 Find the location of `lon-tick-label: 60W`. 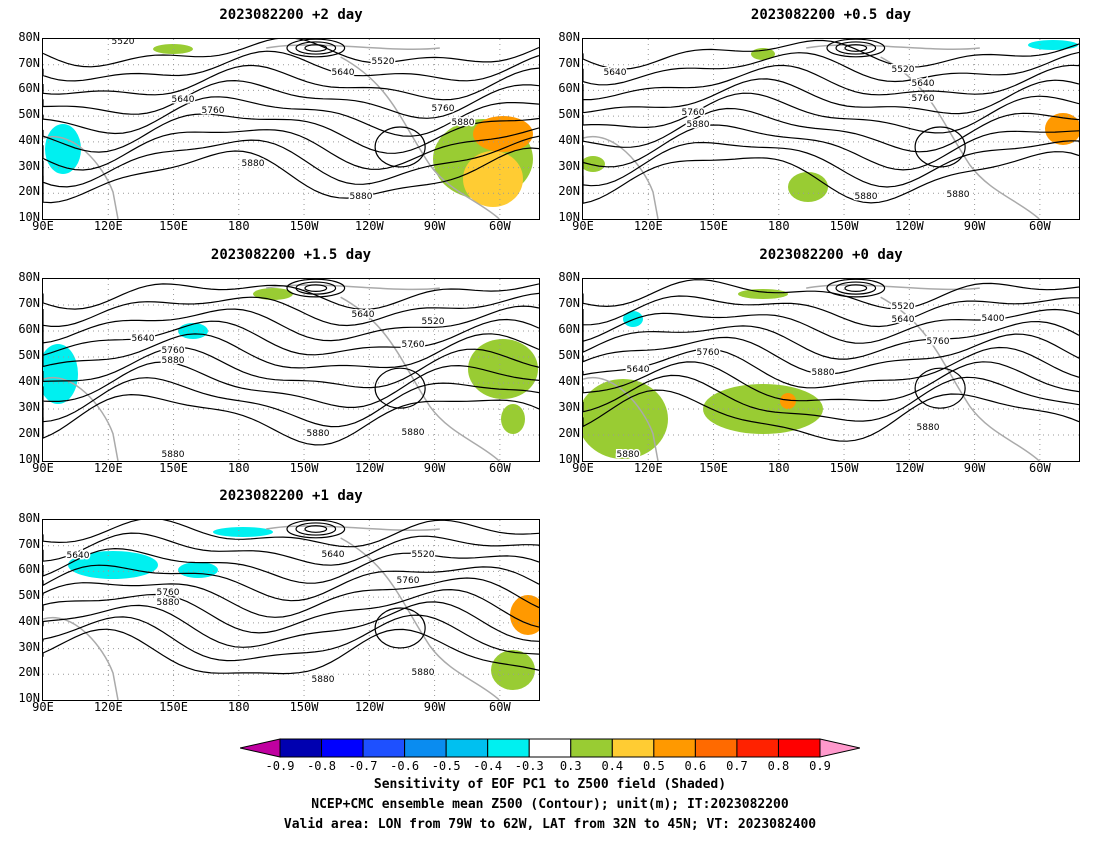

lon-tick-label: 60W is located at coordinates (500, 468).